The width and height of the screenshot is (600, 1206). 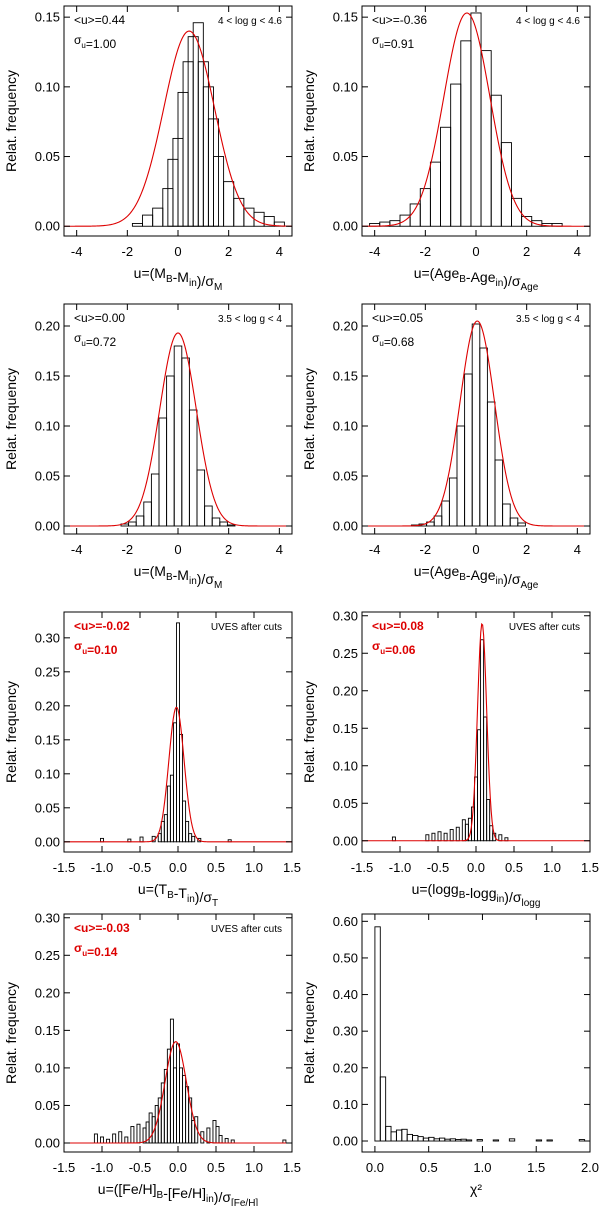 What do you see at coordinates (178, 1193) in the screenshot?
I see `x-axis-label: u=([Fe/H]B-[Fe/H]in)/σ[Fe/H]` at bounding box center [178, 1193].